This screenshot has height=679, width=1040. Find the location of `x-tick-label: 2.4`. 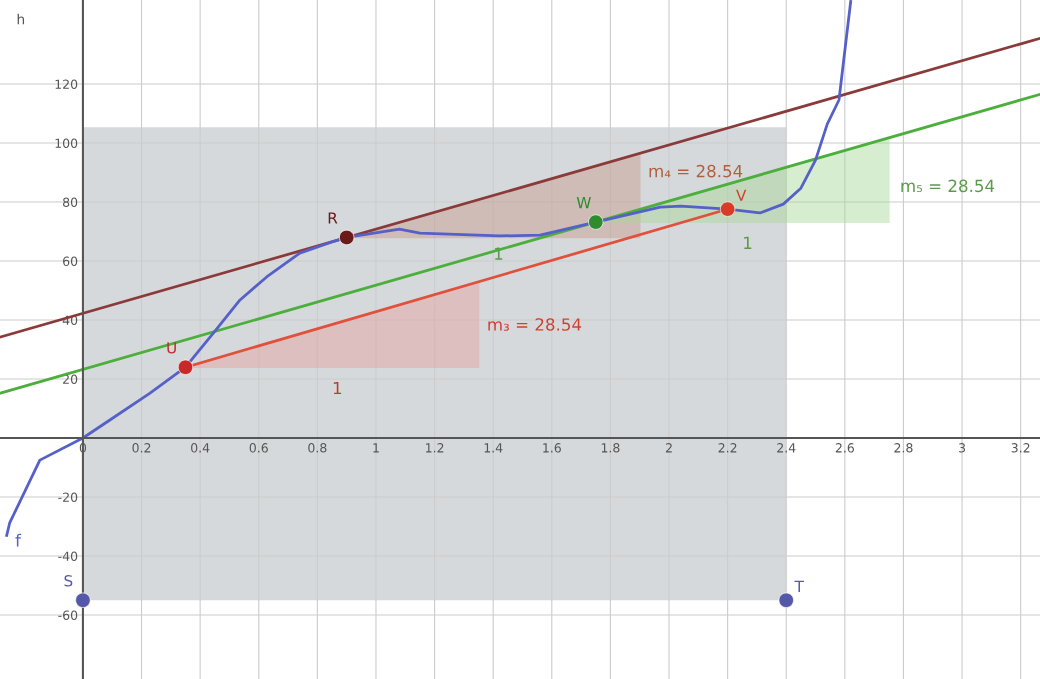

x-tick-label: 2.4 is located at coordinates (786, 448).